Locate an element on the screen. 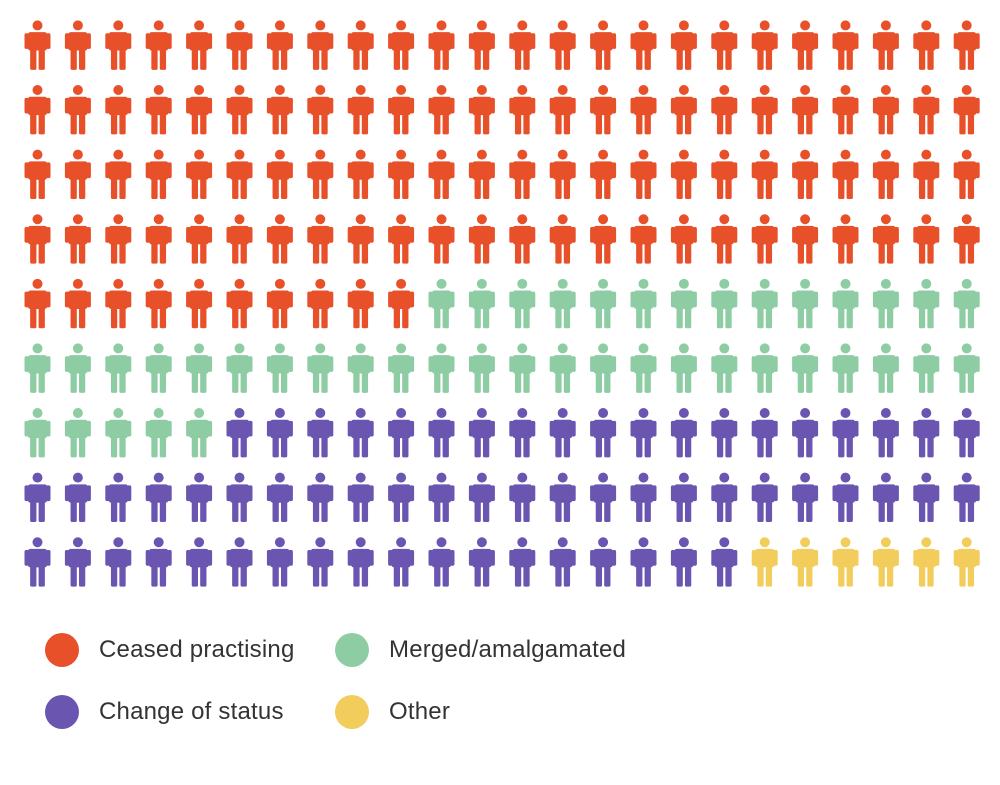 The height and width of the screenshot is (785, 1000). legend-swatch-change-of-status is located at coordinates (62, 712).